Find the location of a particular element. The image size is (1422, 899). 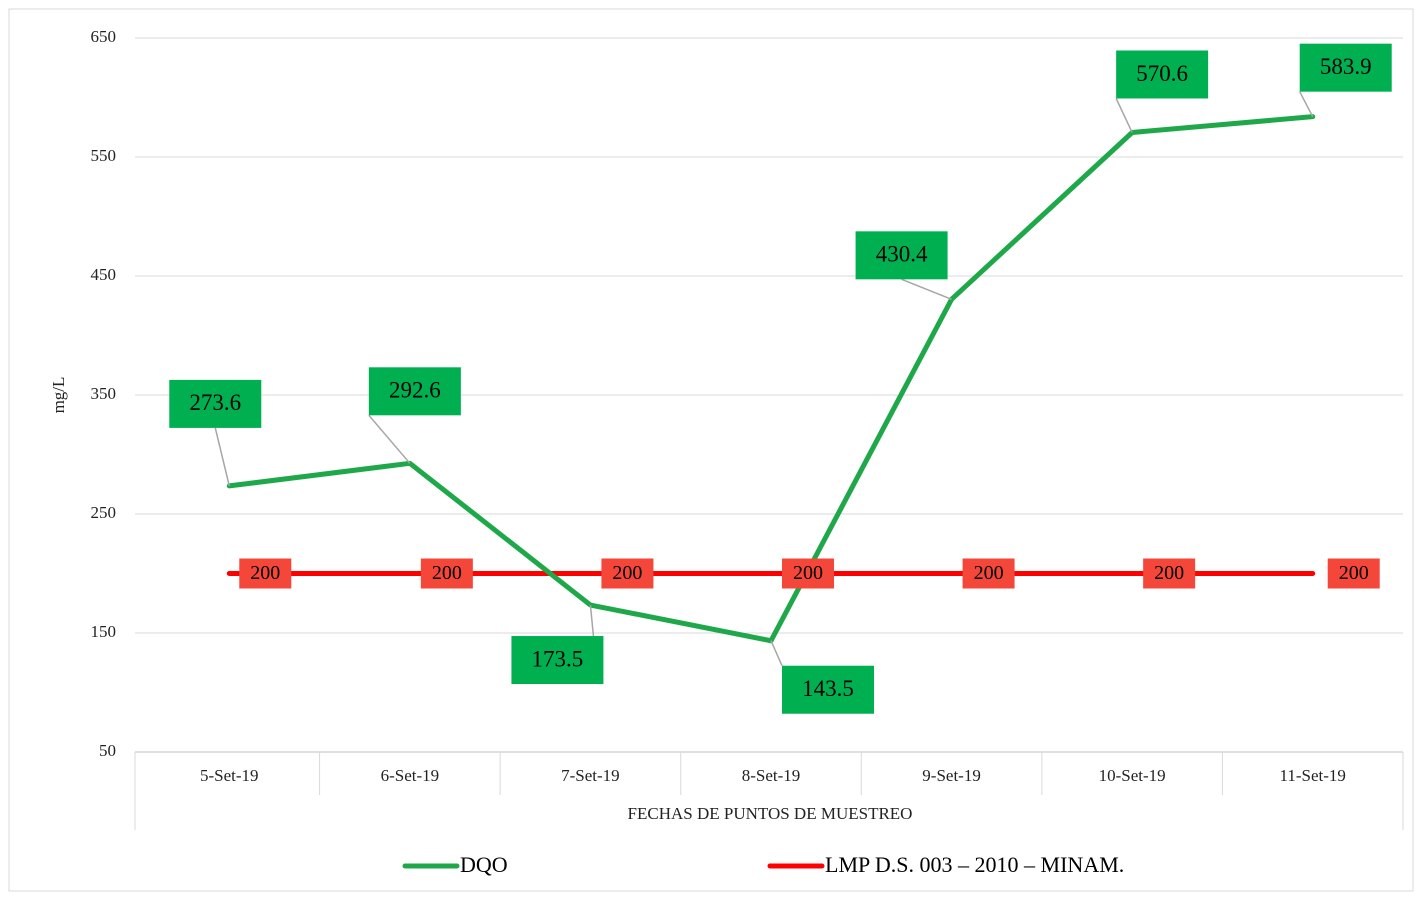

legend-label: LMP D.S. 003 – 2010 – MINAM. is located at coordinates (974, 864).